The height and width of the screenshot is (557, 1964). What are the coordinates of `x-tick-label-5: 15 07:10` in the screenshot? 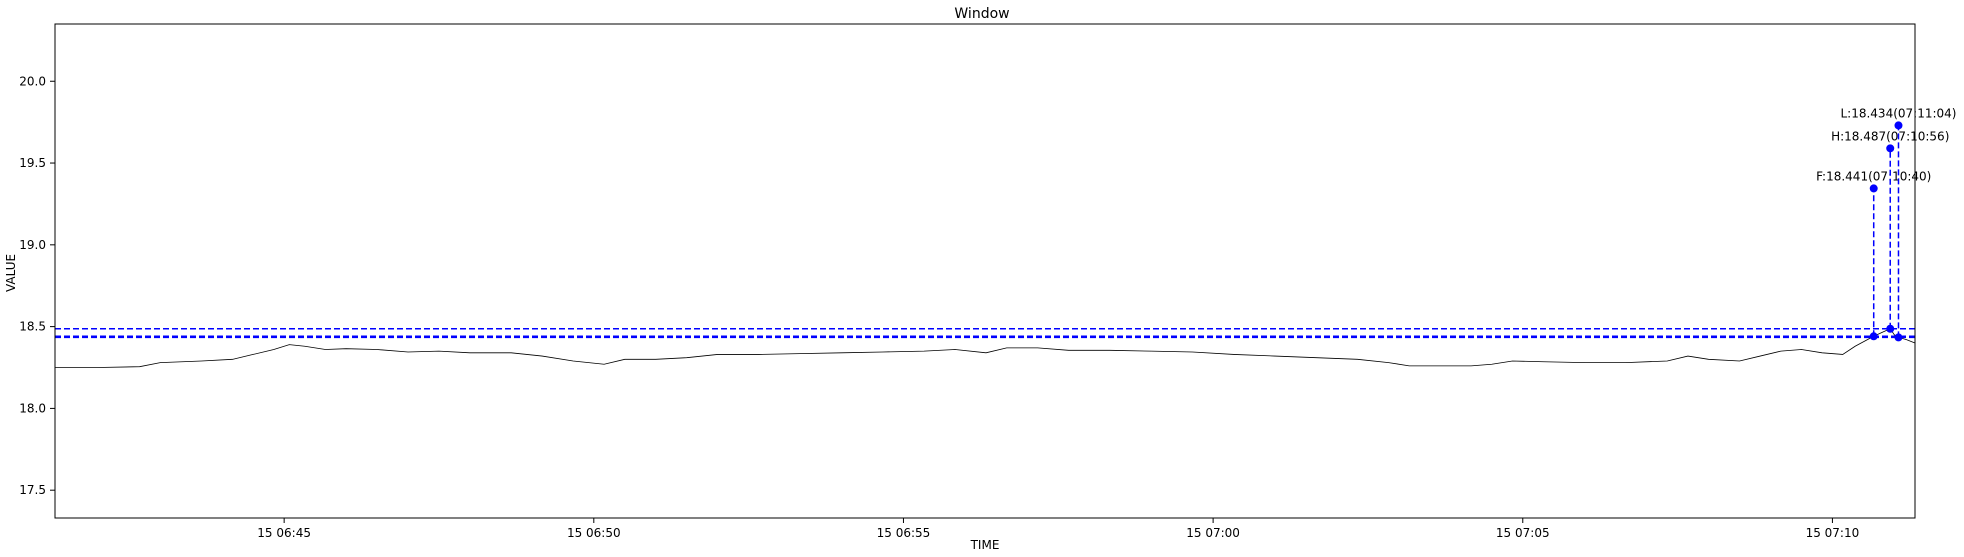 It's located at (1833, 533).